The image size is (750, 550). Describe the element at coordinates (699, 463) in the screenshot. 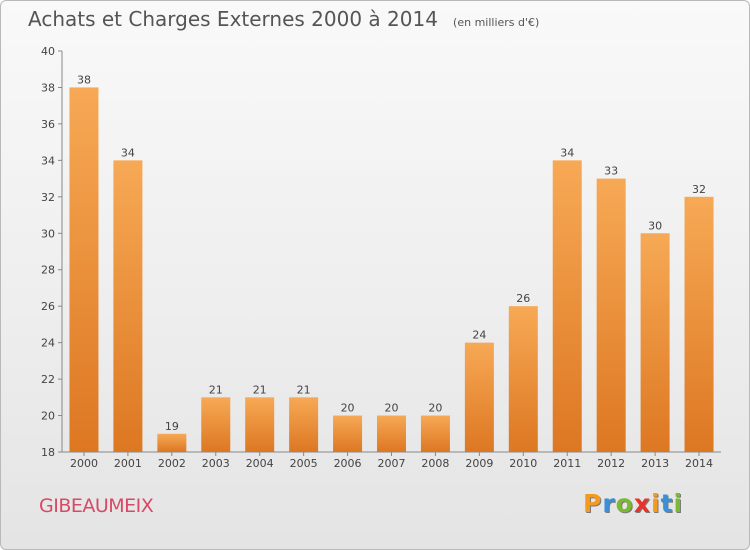

I see `x-tick-label: 2014` at that location.